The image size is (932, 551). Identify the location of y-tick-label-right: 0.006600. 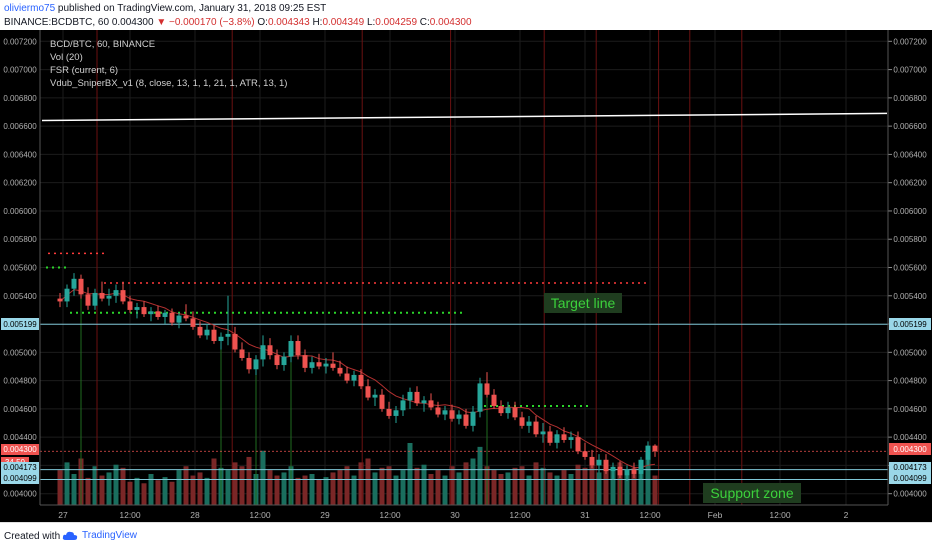
(910, 126).